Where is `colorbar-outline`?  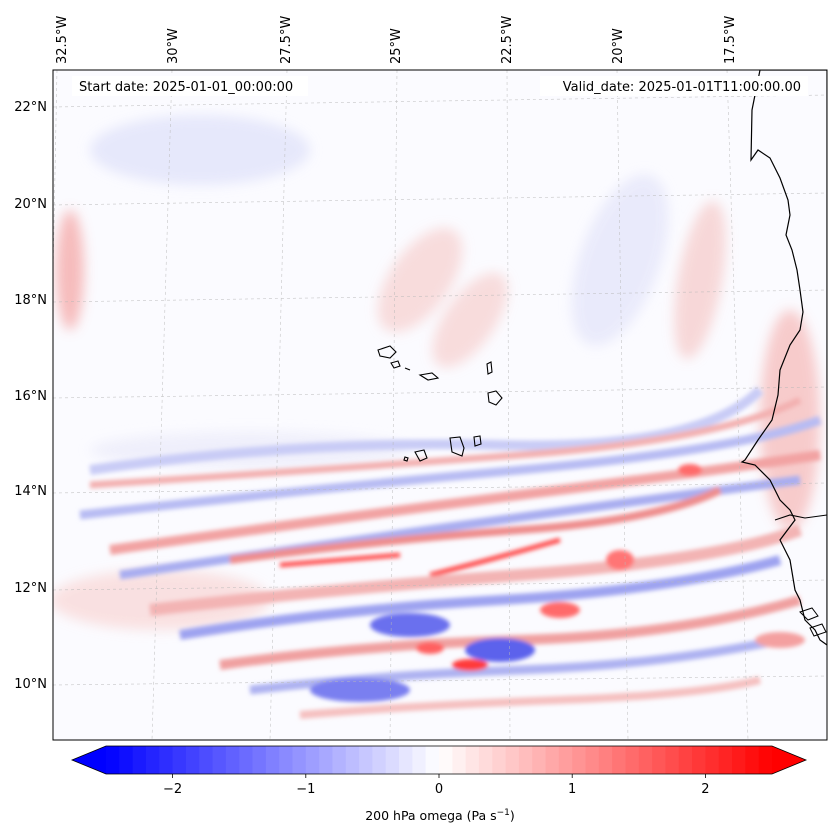
colorbar-outline is located at coordinates (439, 760).